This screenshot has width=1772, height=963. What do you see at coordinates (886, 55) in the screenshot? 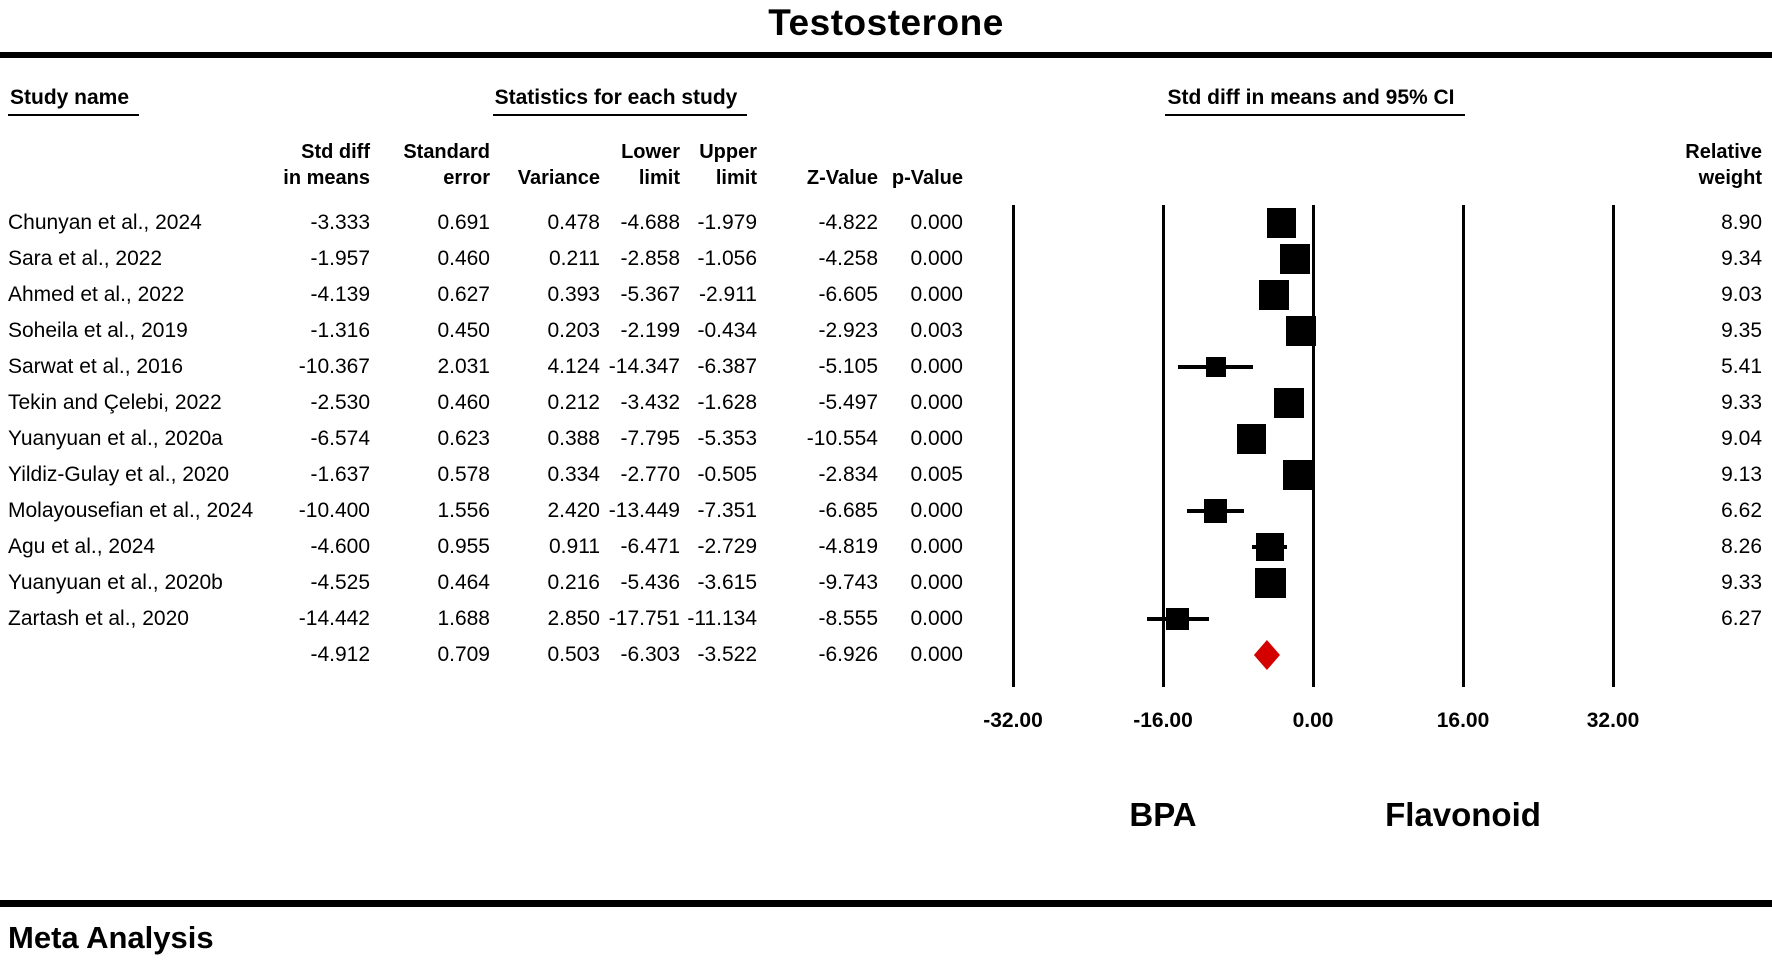
I see `top-divider` at bounding box center [886, 55].